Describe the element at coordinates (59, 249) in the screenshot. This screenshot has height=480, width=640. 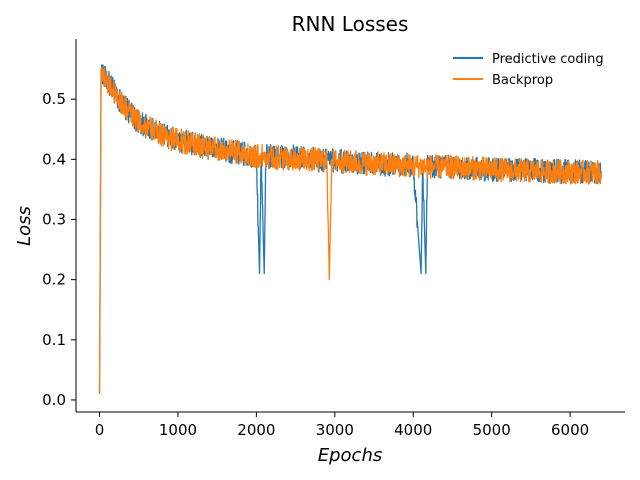
I see `y-ticks: 0.0 0.1 0.2 0.3 0.4 0.5` at that location.